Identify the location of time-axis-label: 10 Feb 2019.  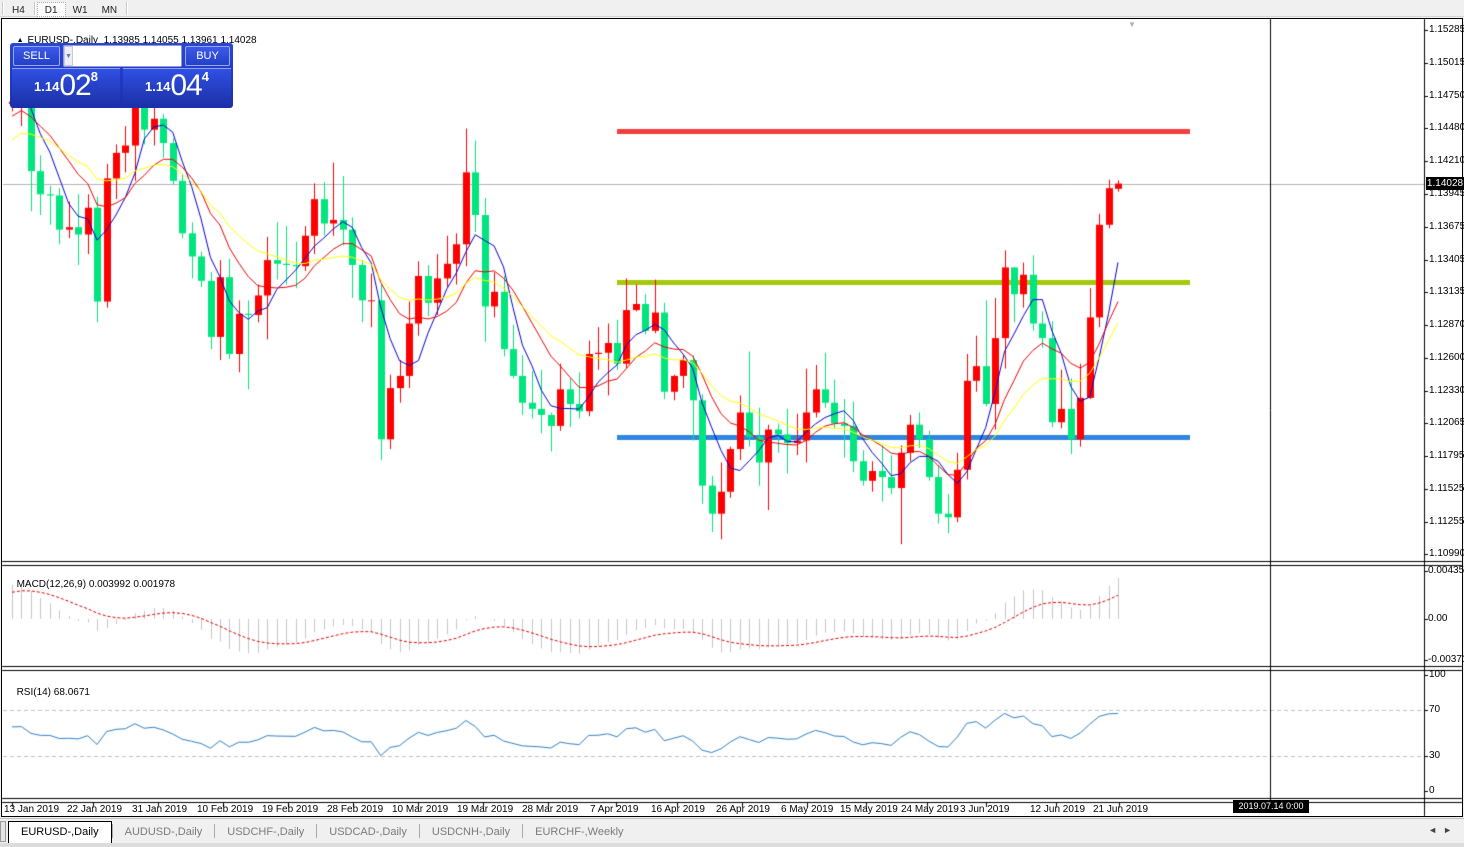
(225, 809).